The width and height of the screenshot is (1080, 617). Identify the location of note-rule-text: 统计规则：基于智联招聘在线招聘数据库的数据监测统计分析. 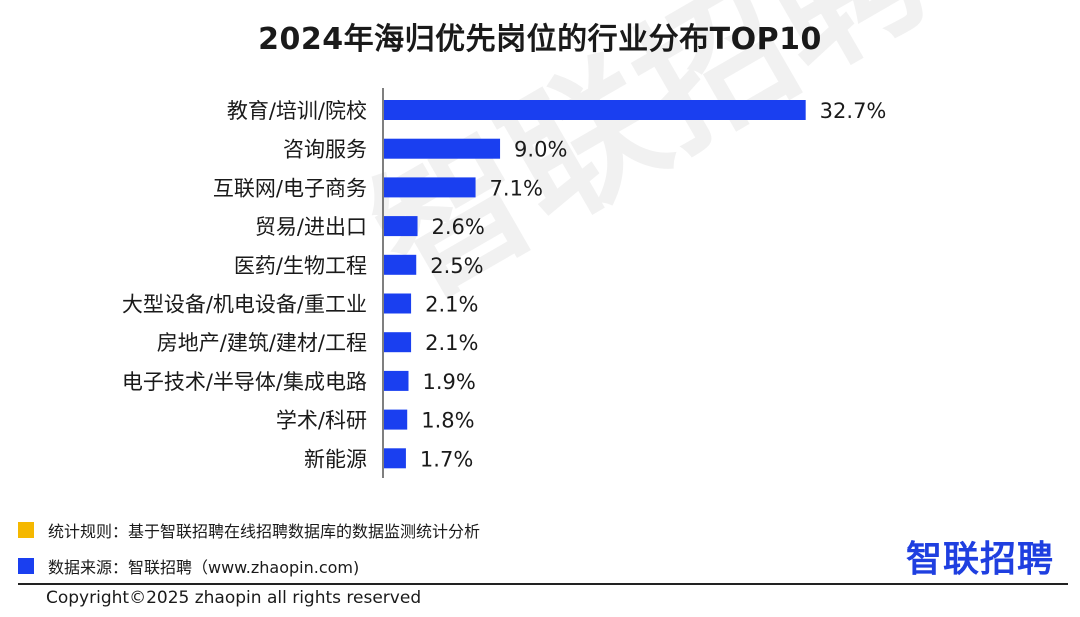
(264, 531).